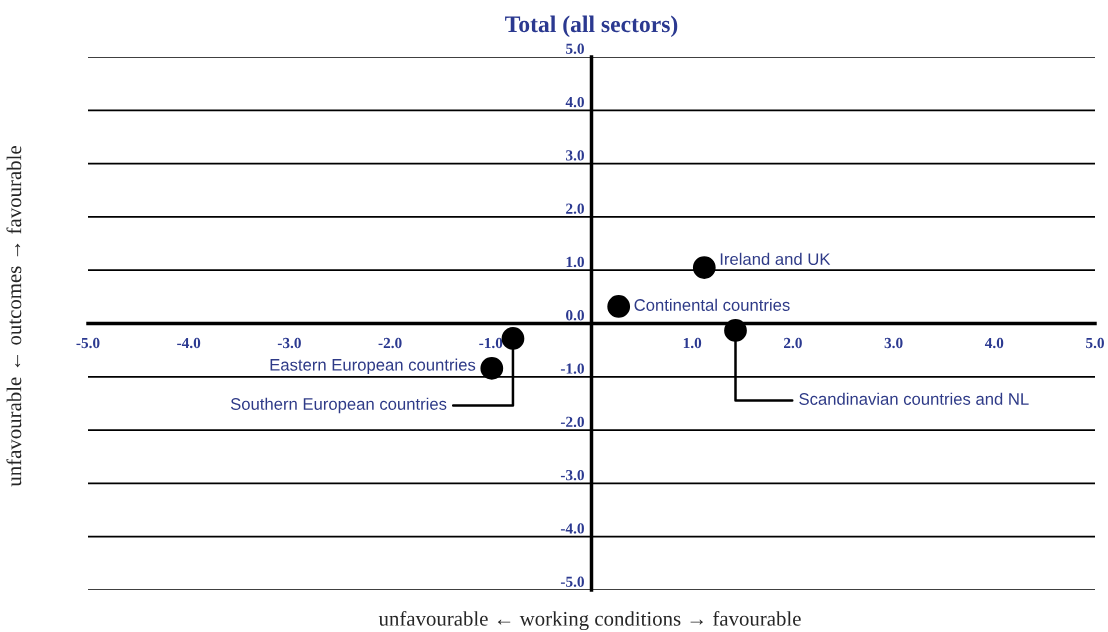 The width and height of the screenshot is (1108, 632). What do you see at coordinates (572, 581) in the screenshot?
I see `y-tick-label: -5.0` at bounding box center [572, 581].